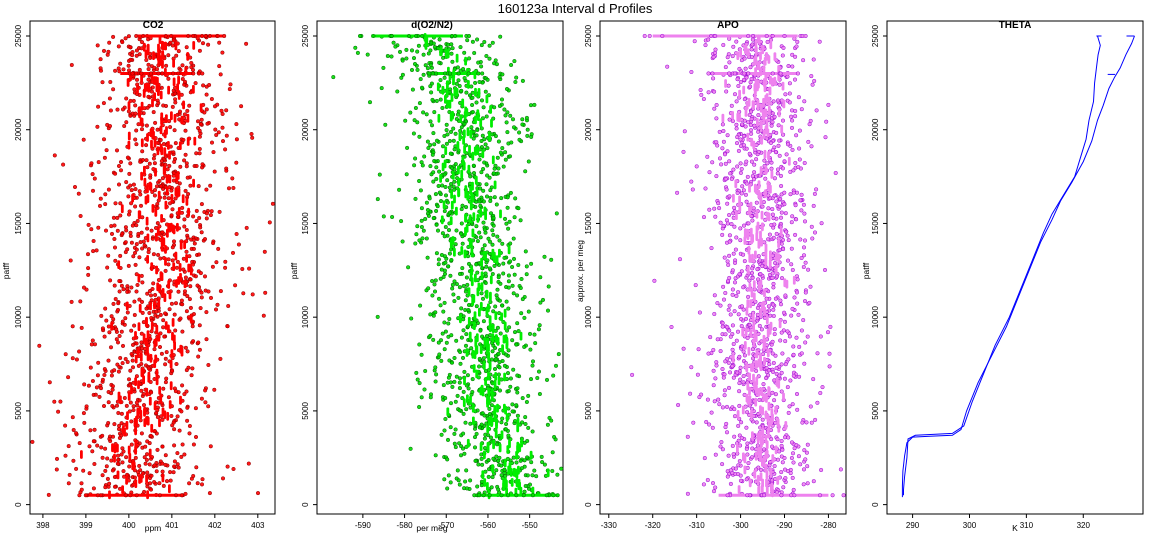 Image resolution: width=1150 pixels, height=550 pixels. I want to click on y-tick-label: 25000, so click(875, 35).